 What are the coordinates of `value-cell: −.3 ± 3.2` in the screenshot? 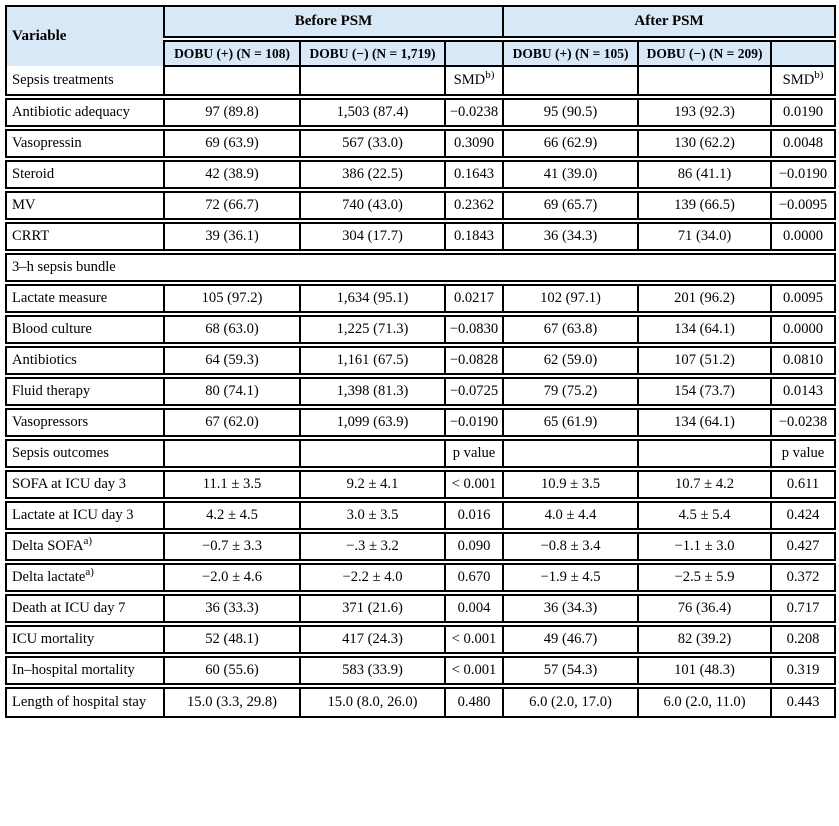 It's located at (372, 546).